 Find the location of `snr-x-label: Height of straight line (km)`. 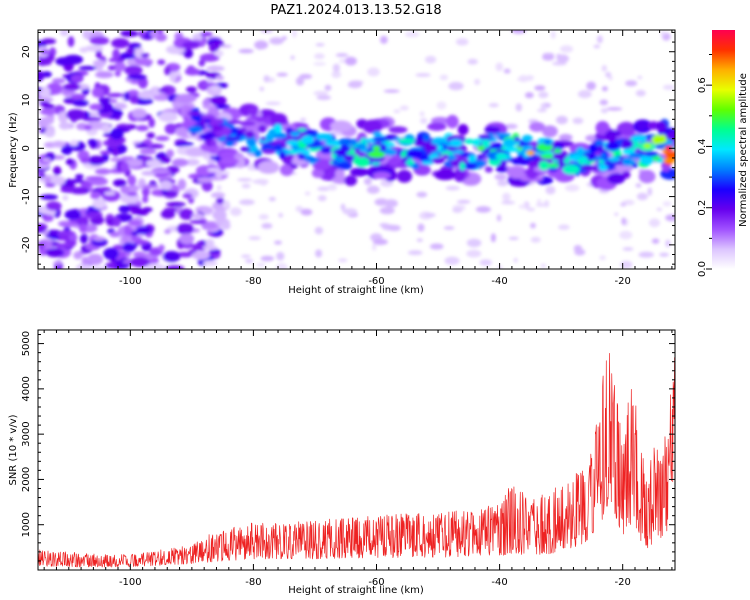

snr-x-label: Height of straight line (km) is located at coordinates (356, 590).